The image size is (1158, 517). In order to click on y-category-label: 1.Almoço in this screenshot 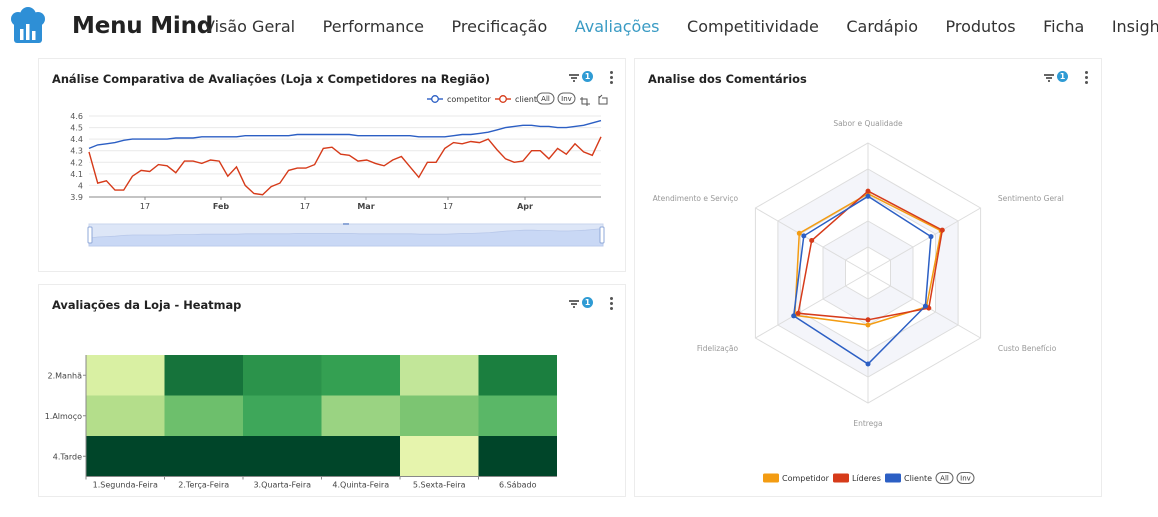, I will do `click(63, 416)`.